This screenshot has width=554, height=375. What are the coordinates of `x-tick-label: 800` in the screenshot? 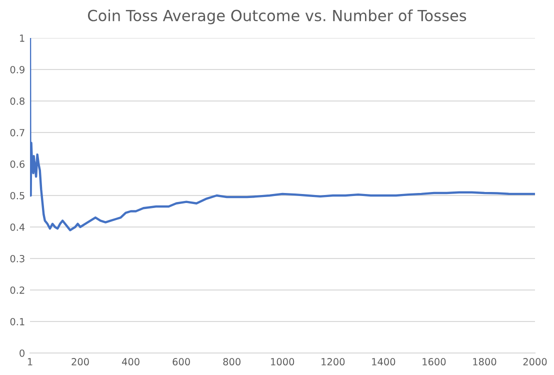 It's located at (231, 362).